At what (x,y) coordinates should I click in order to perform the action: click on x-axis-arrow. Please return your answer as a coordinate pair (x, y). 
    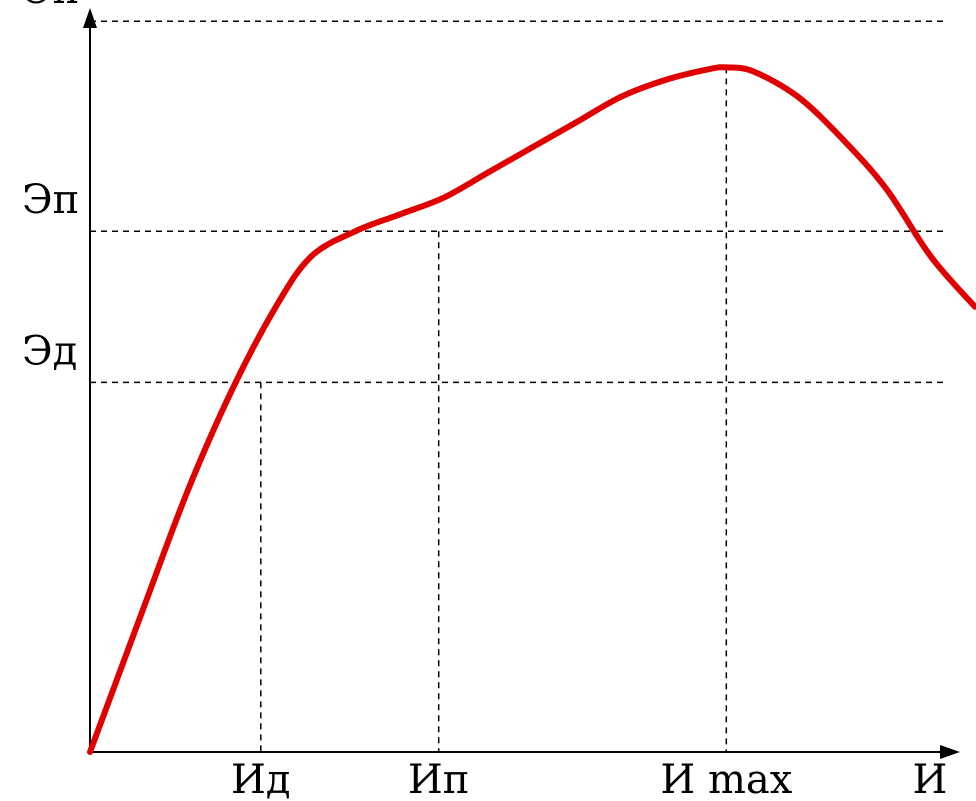
    Looking at the image, I should click on (950, 752).